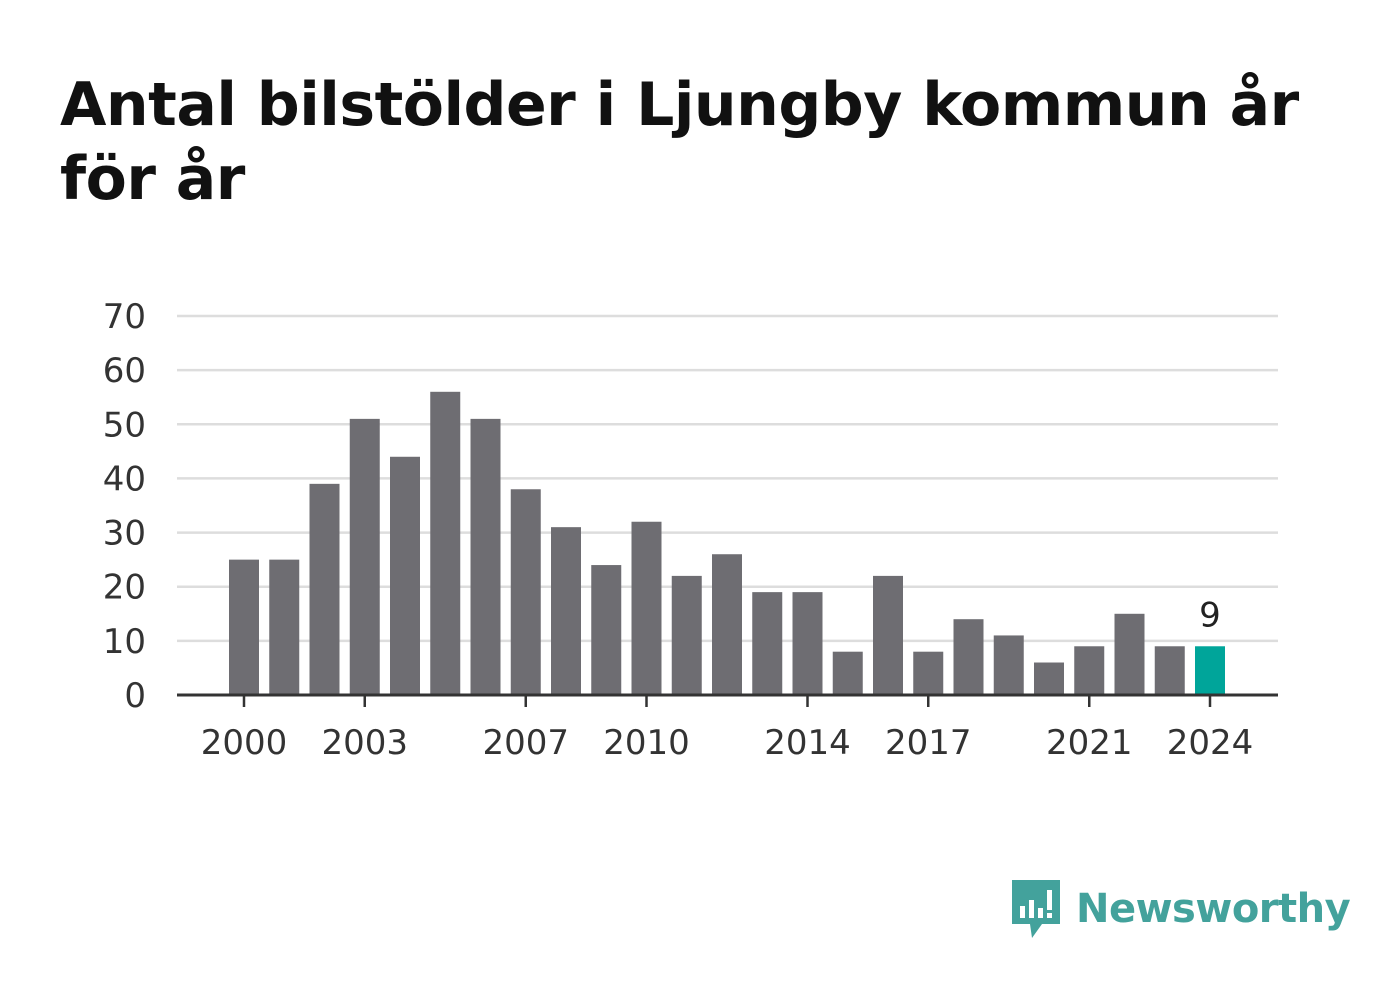 The image size is (1382, 999). I want to click on bar-2003, so click(364, 556).